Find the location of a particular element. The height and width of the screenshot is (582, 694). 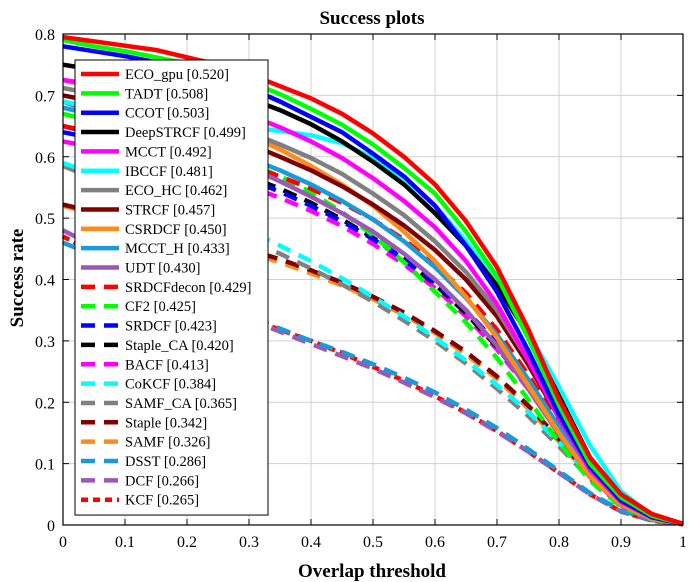

legend-label: SAMF_CA [0.365] is located at coordinates (181, 404).